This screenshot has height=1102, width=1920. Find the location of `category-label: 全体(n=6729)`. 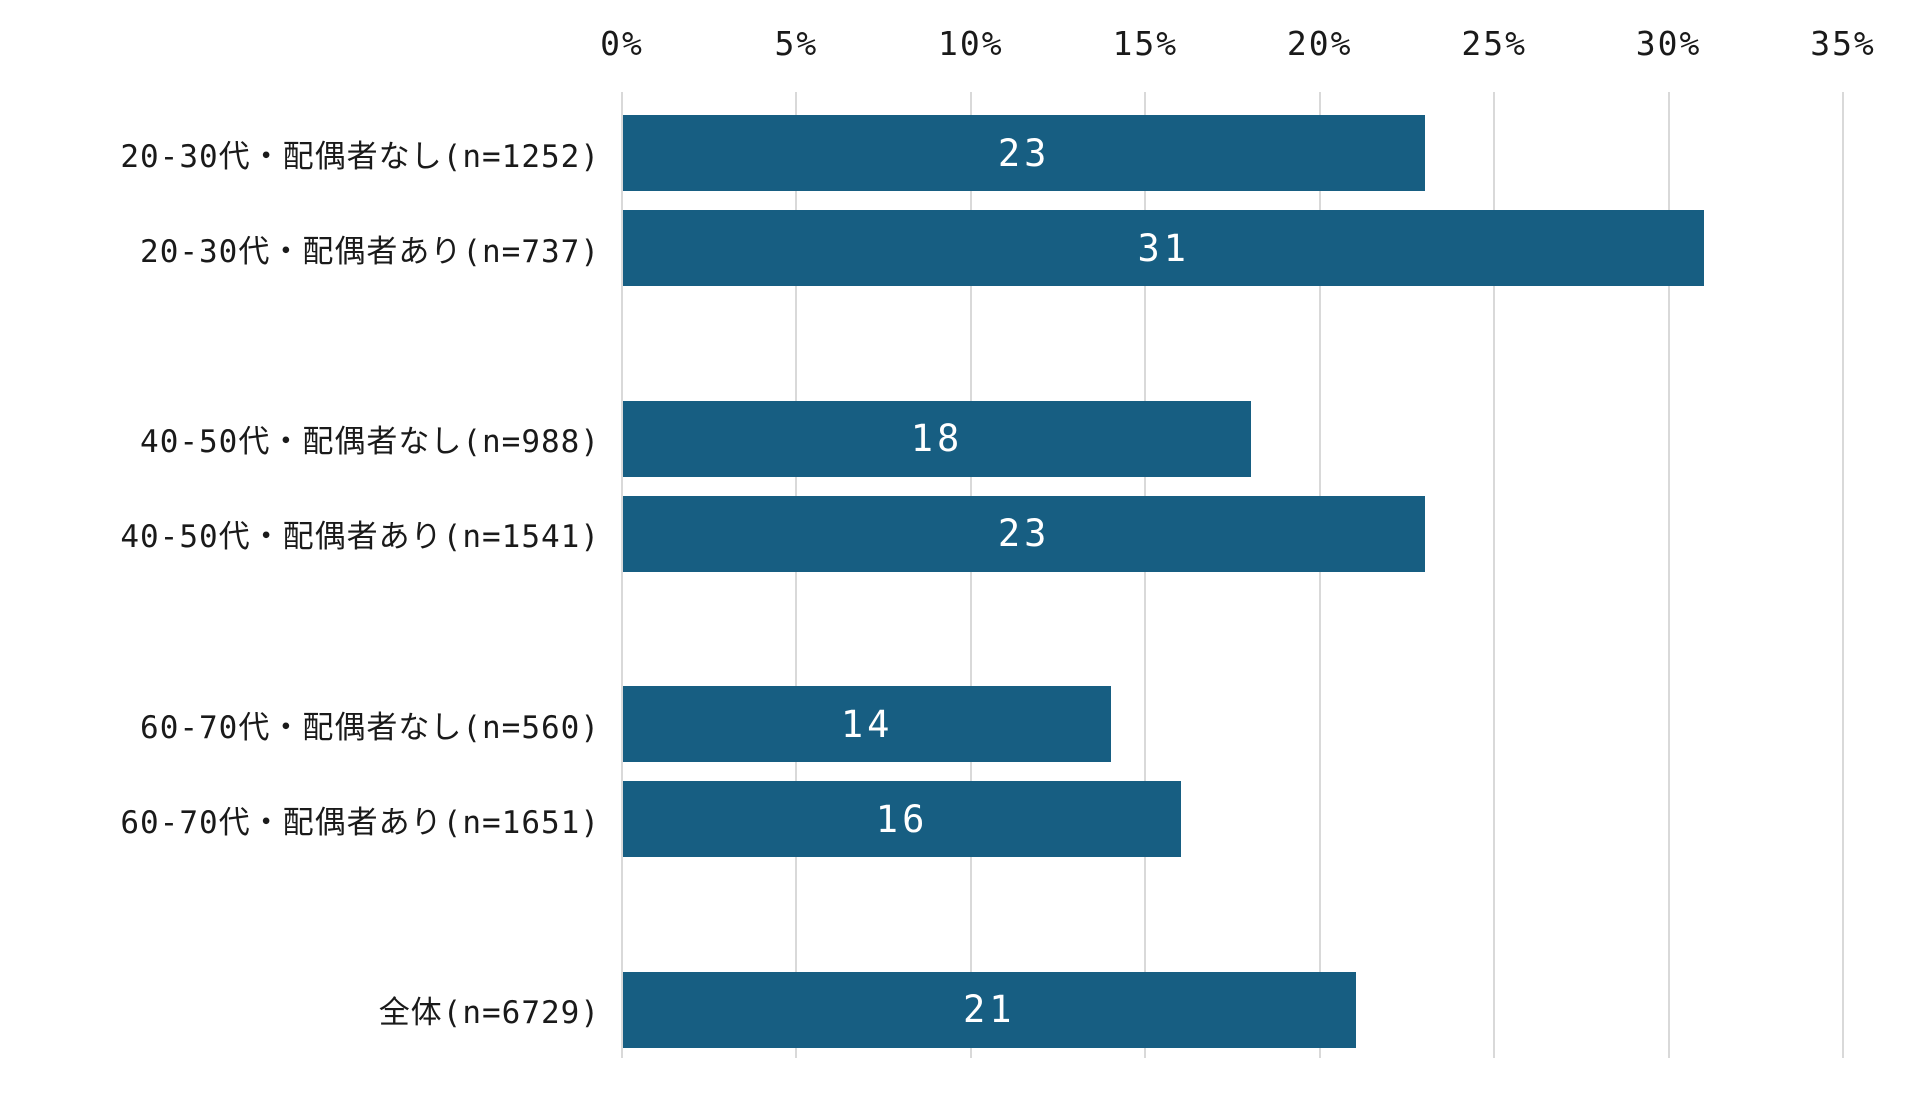

category-label: 全体(n=6729) is located at coordinates (489, 1013).